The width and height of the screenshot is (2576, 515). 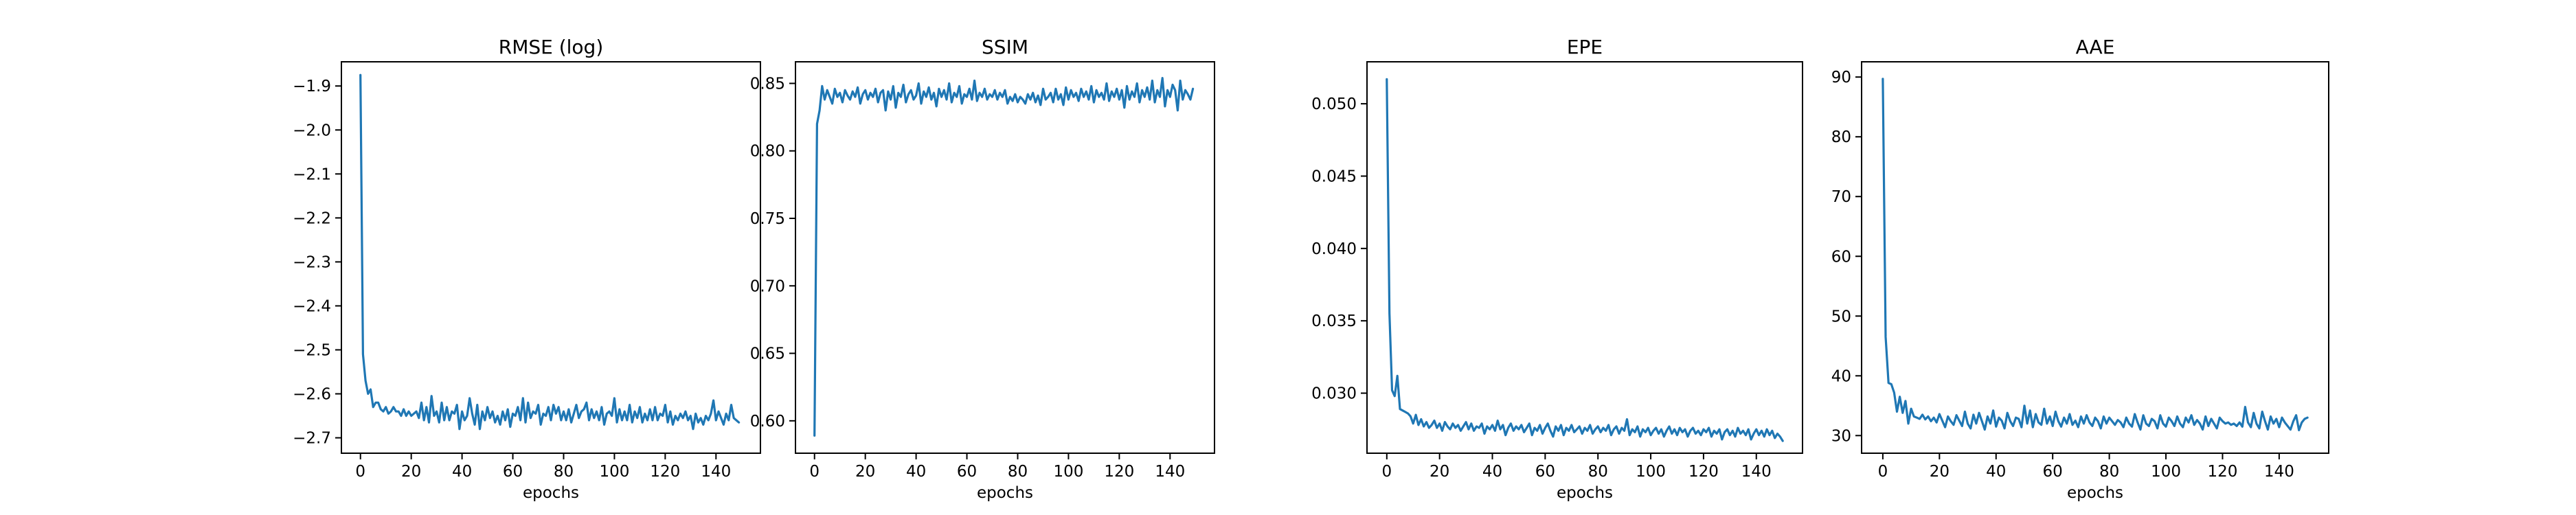 What do you see at coordinates (312, 306) in the screenshot?
I see `y-tick-label: −2.4` at bounding box center [312, 306].